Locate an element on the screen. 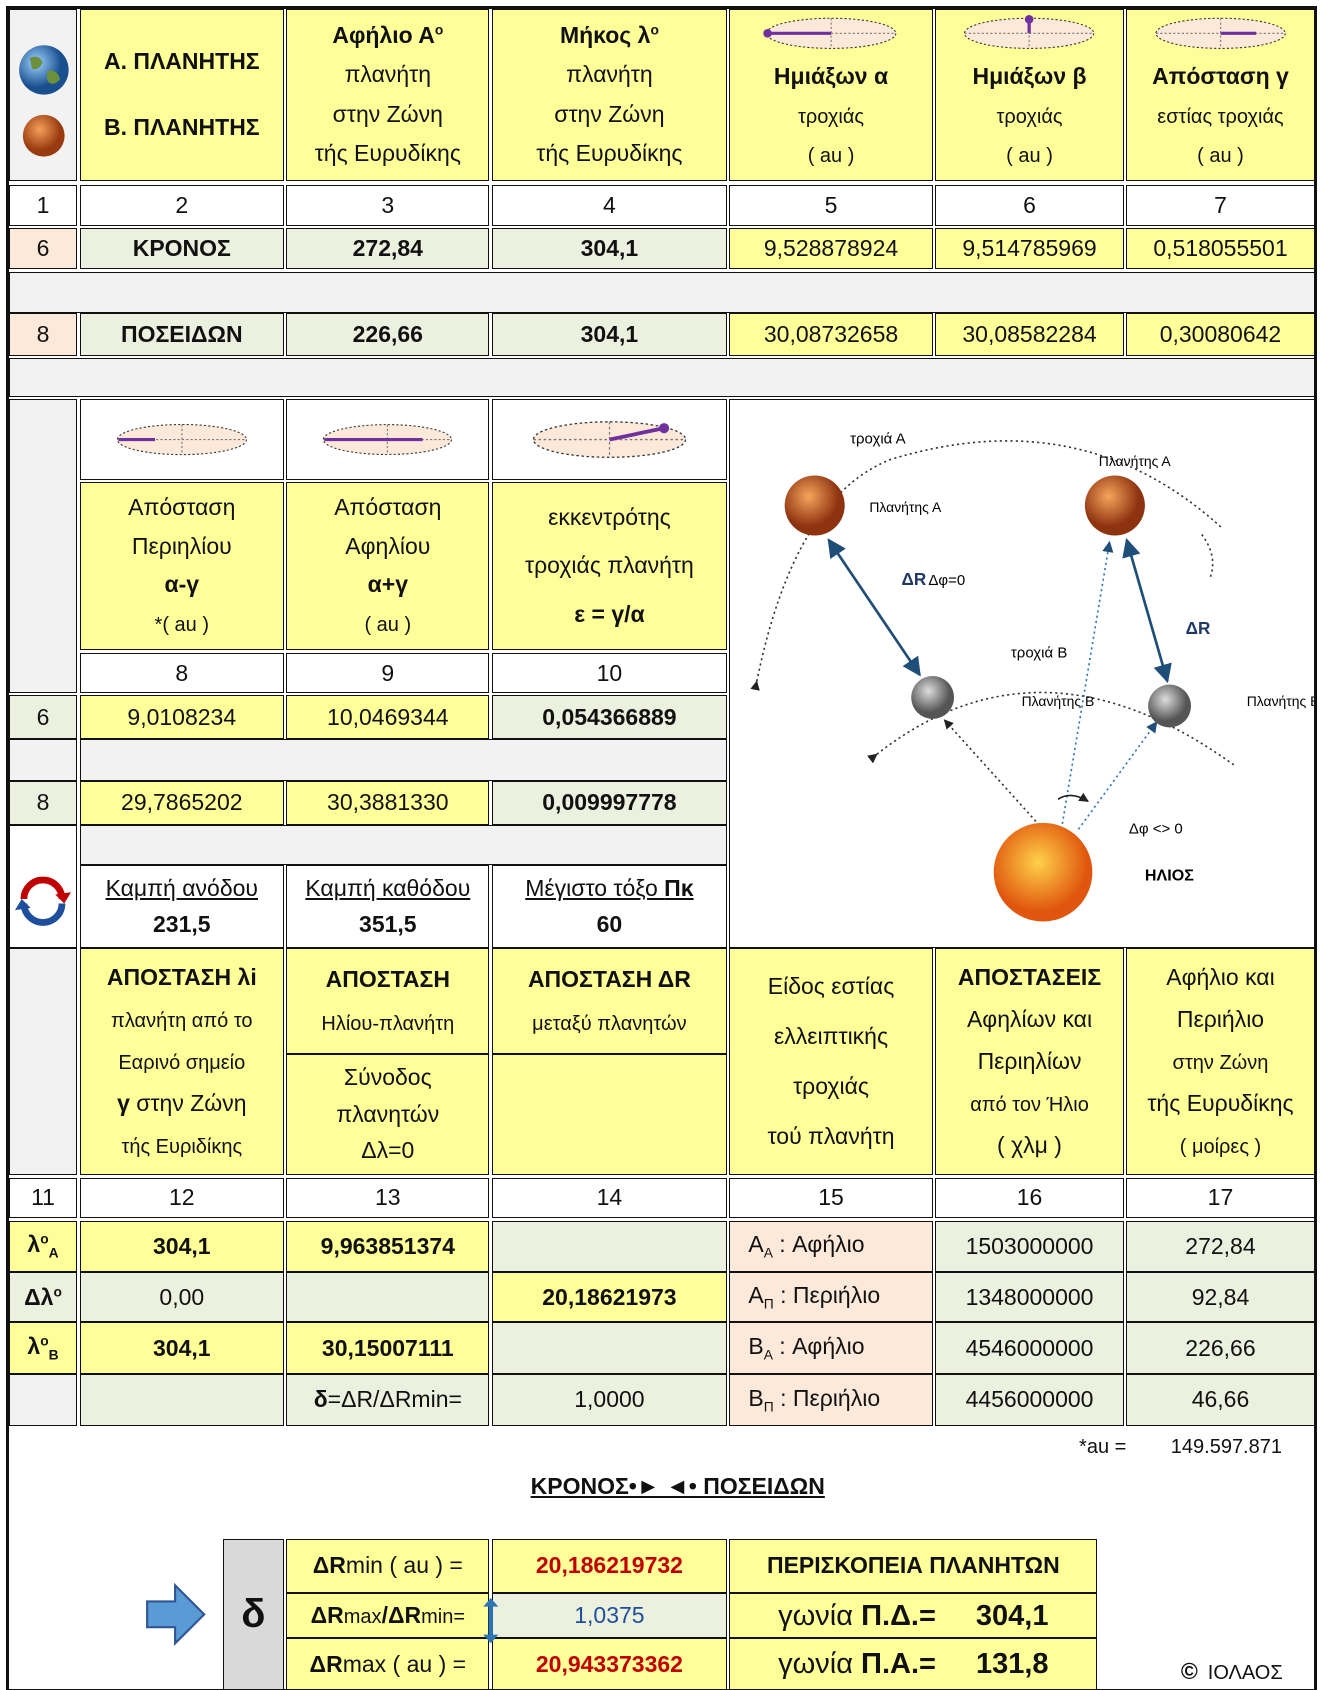 This screenshot has height=1690, width=1320. cell: 13 is located at coordinates (388, 1198).